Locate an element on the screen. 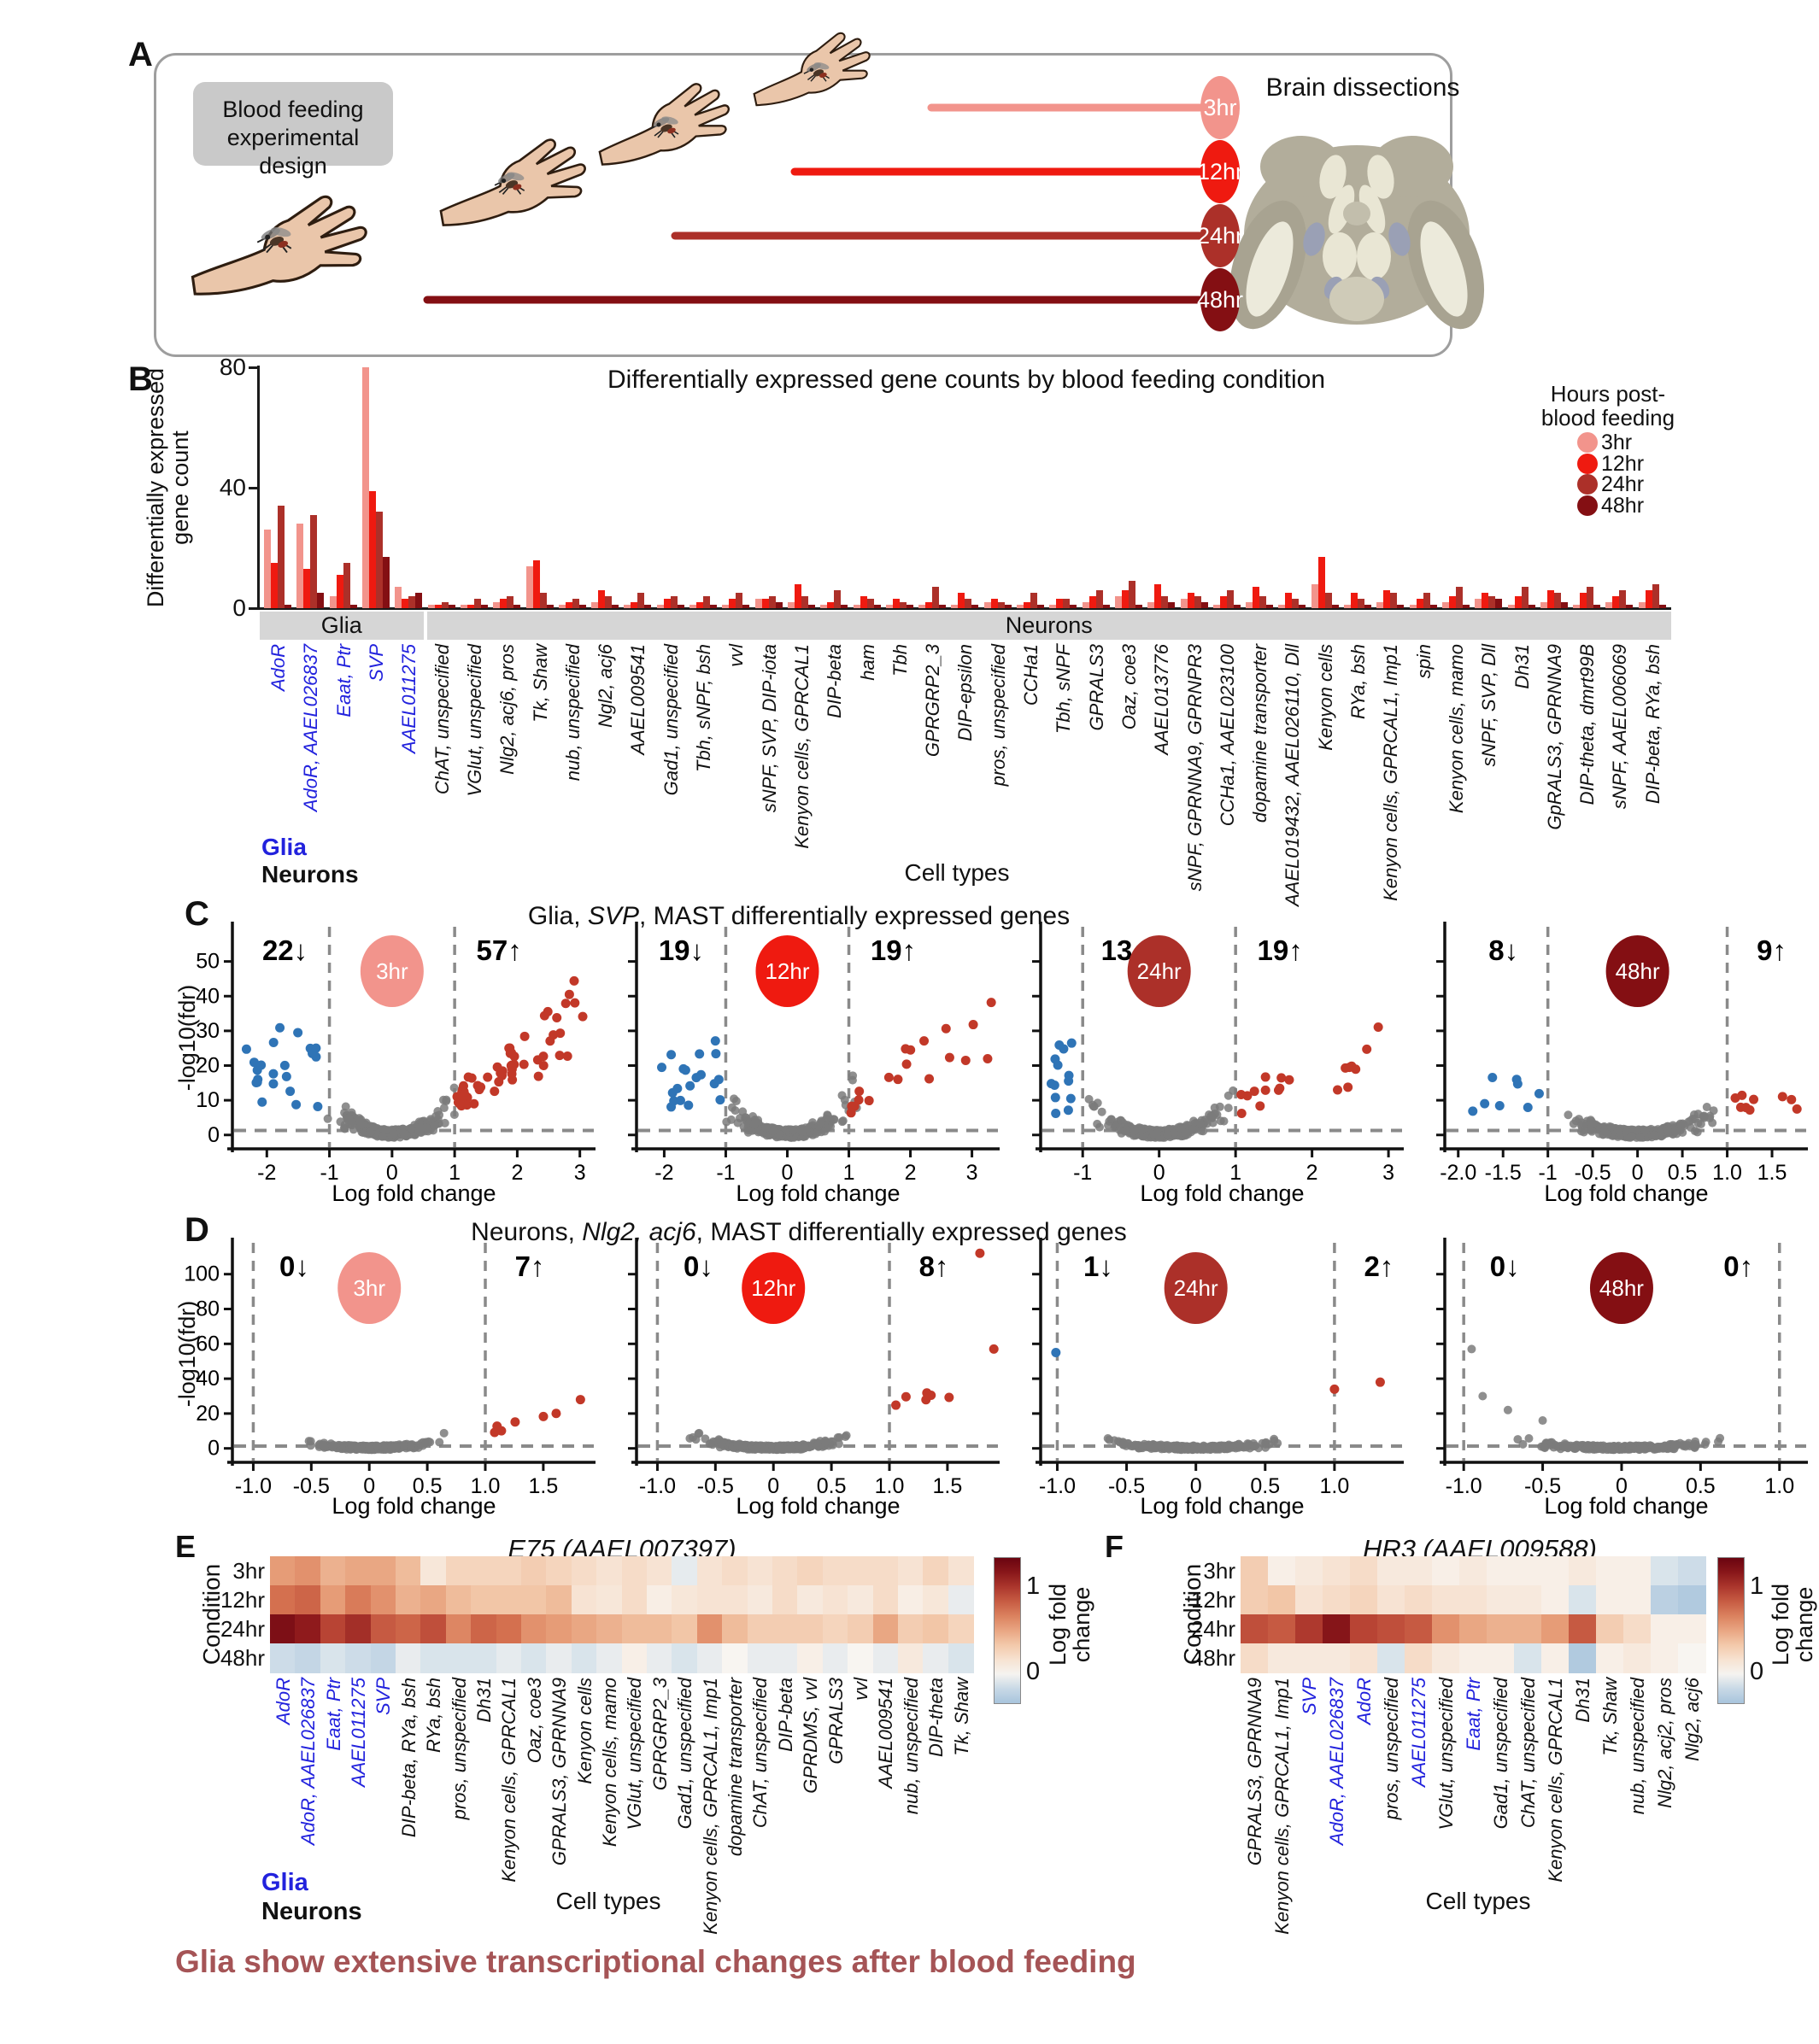  down-count-annotation: 19↓ is located at coordinates (681, 950).